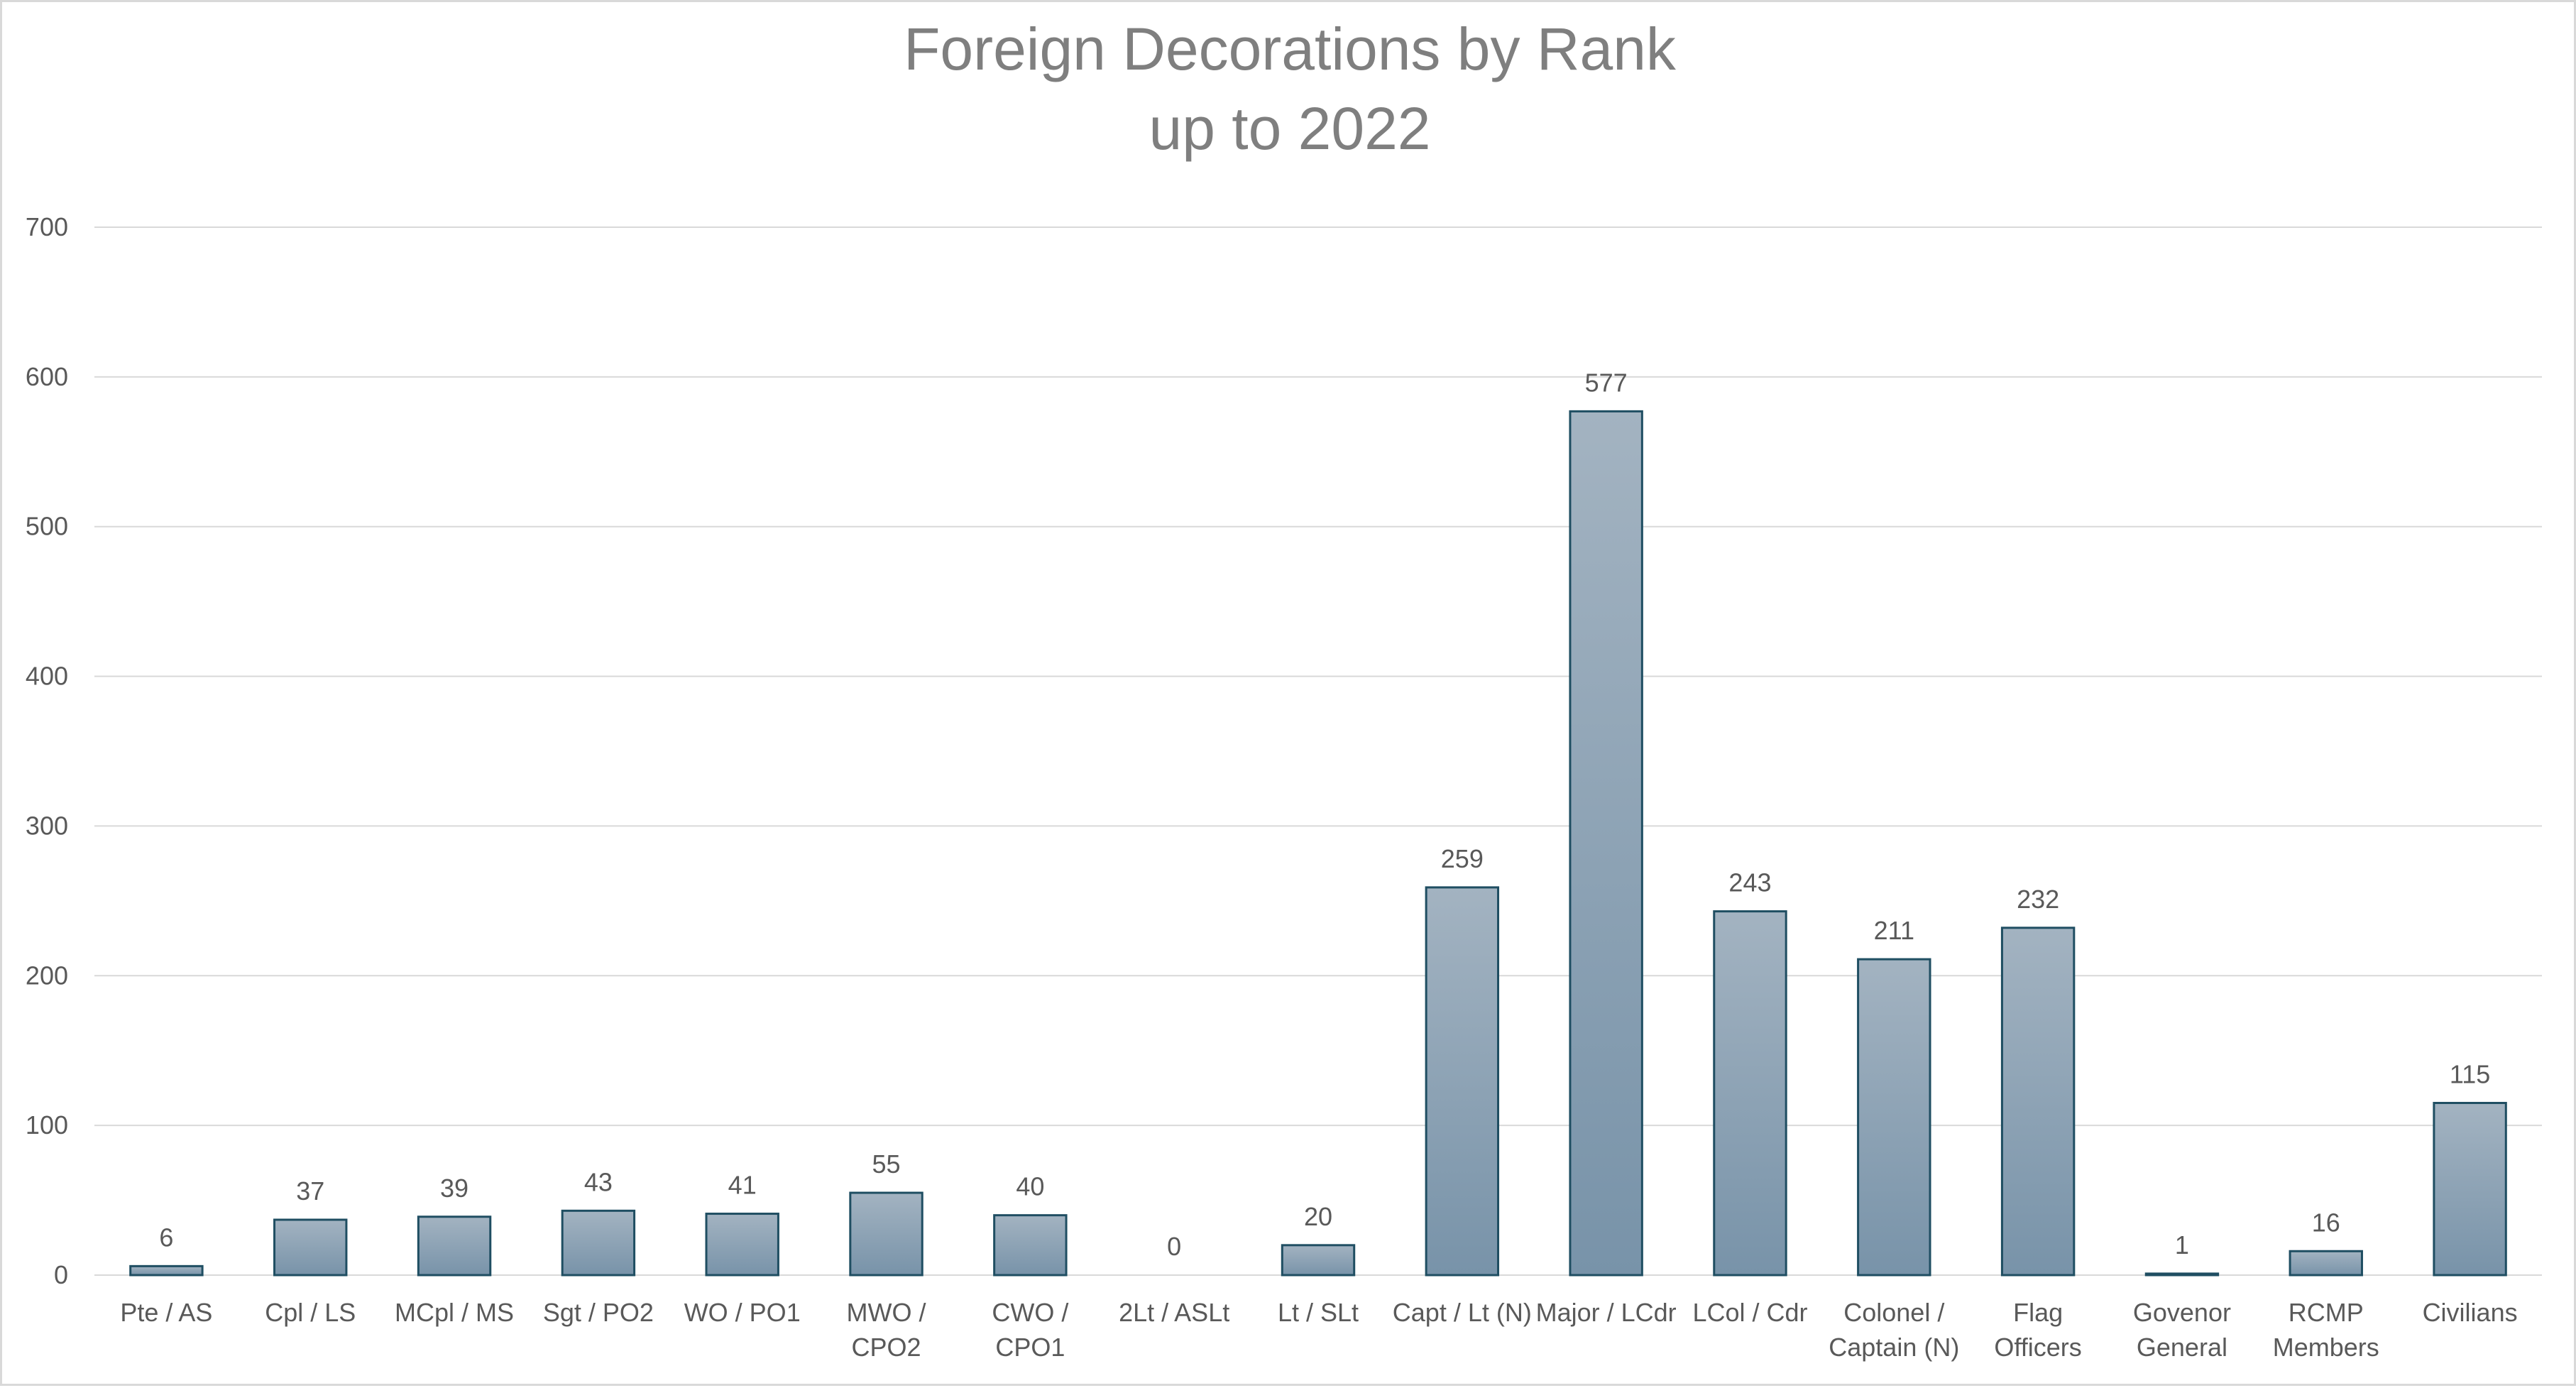 The width and height of the screenshot is (2576, 1388). I want to click on category-label-12: Colonel / Captain (N), so click(1894, 1330).